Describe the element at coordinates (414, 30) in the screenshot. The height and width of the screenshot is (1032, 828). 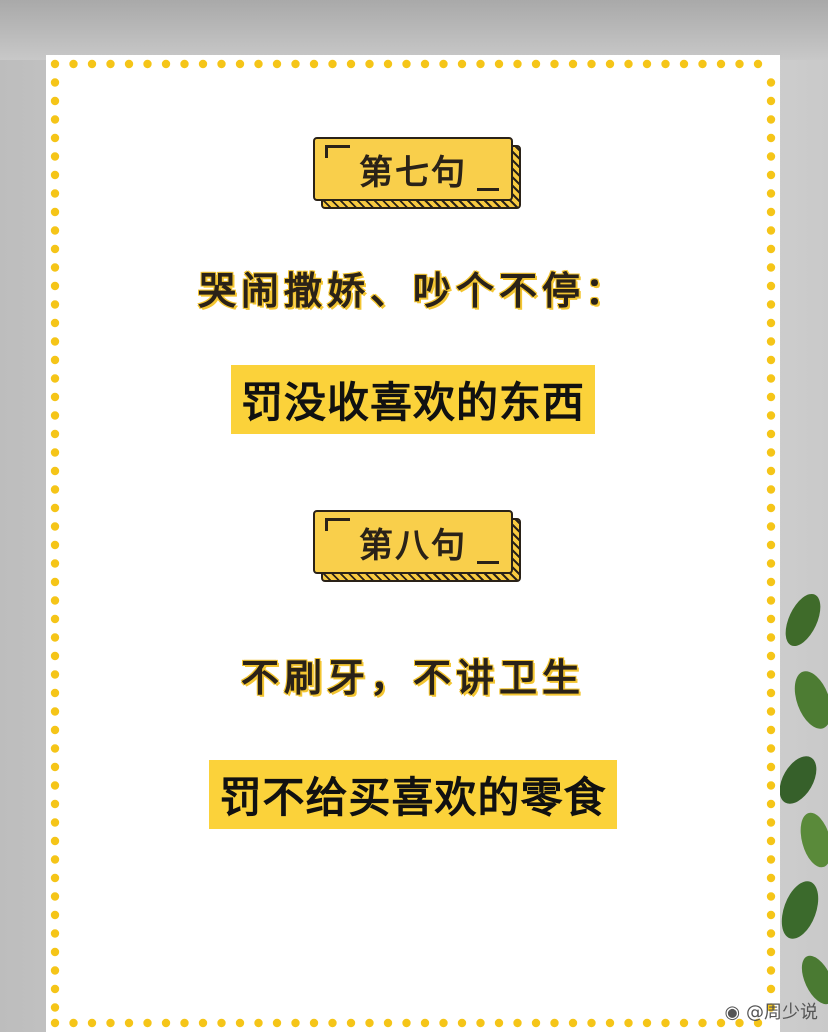
I see `wall-background` at that location.